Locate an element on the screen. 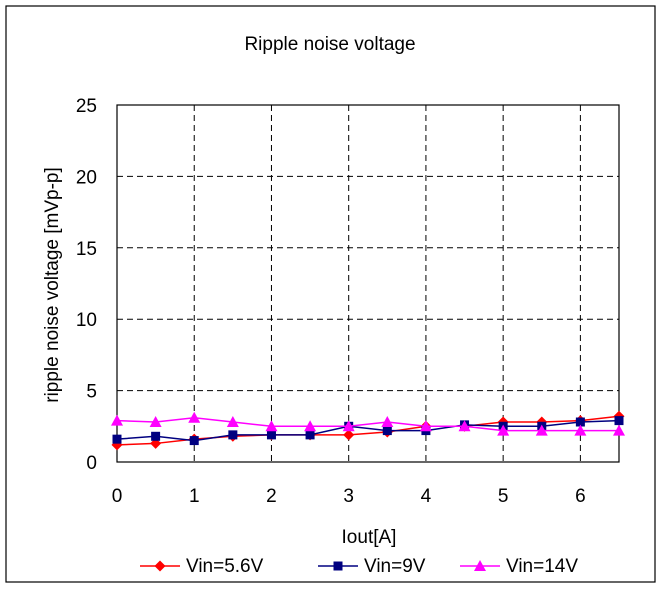 This screenshot has height=593, width=661. y-axis-label: ripple noise voltage [mVp-p] is located at coordinates (52, 285).